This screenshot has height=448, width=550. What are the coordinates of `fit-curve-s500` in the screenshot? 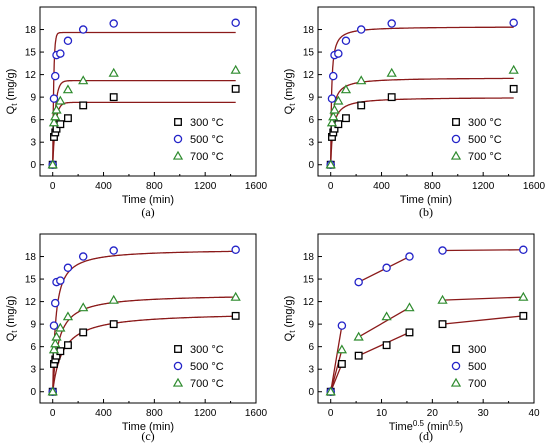 It's located at (144, 321).